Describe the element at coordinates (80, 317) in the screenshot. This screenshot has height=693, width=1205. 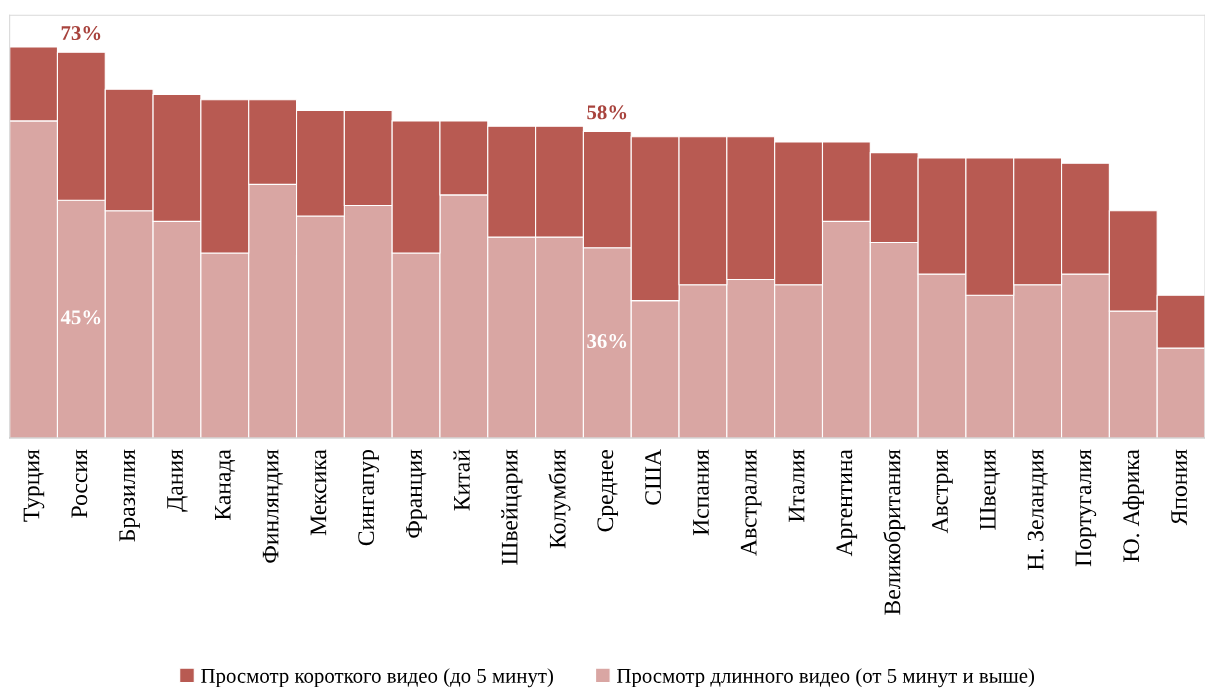
I see `data-label: 45%` at that location.